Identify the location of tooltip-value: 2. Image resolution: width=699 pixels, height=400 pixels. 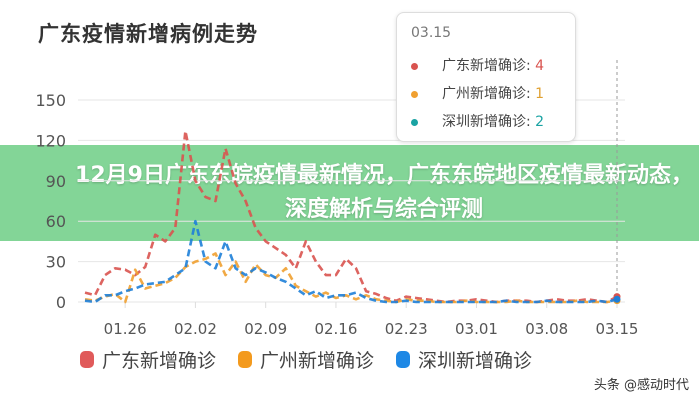
(540, 122).